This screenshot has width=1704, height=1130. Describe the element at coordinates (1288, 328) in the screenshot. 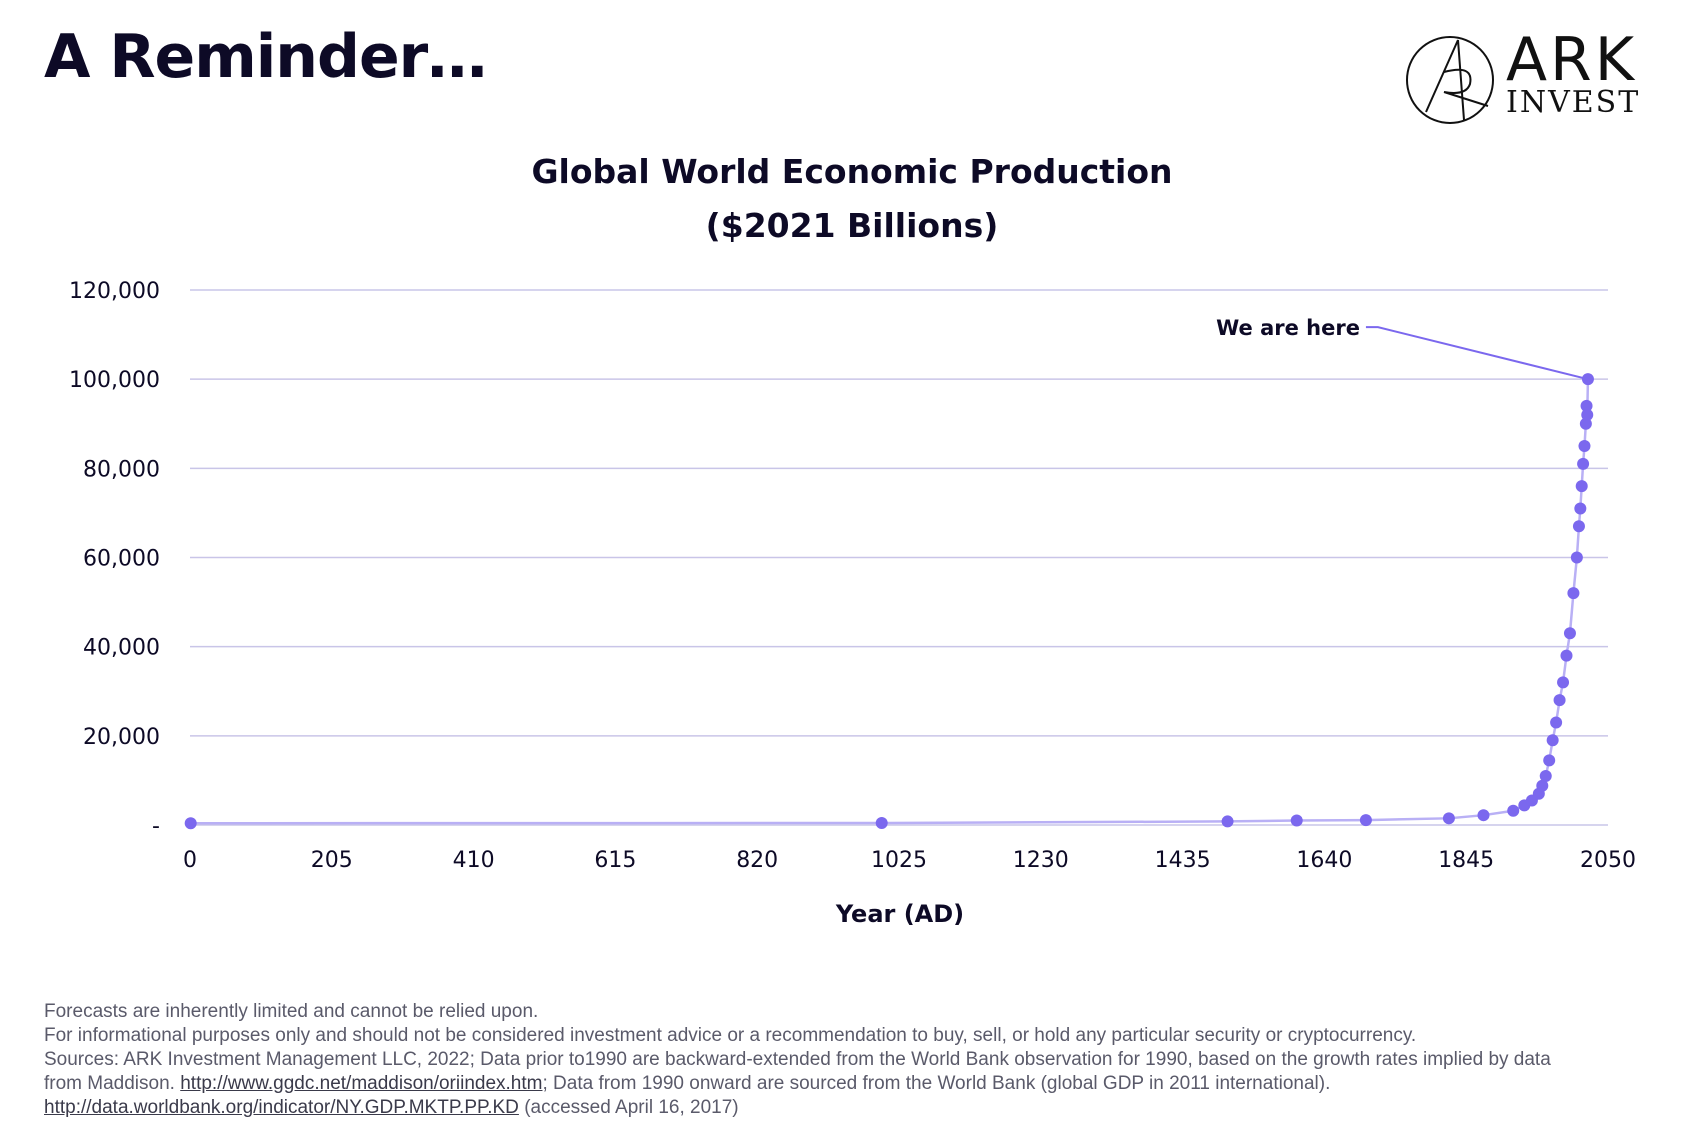

I see `annotation-label: We are here` at that location.